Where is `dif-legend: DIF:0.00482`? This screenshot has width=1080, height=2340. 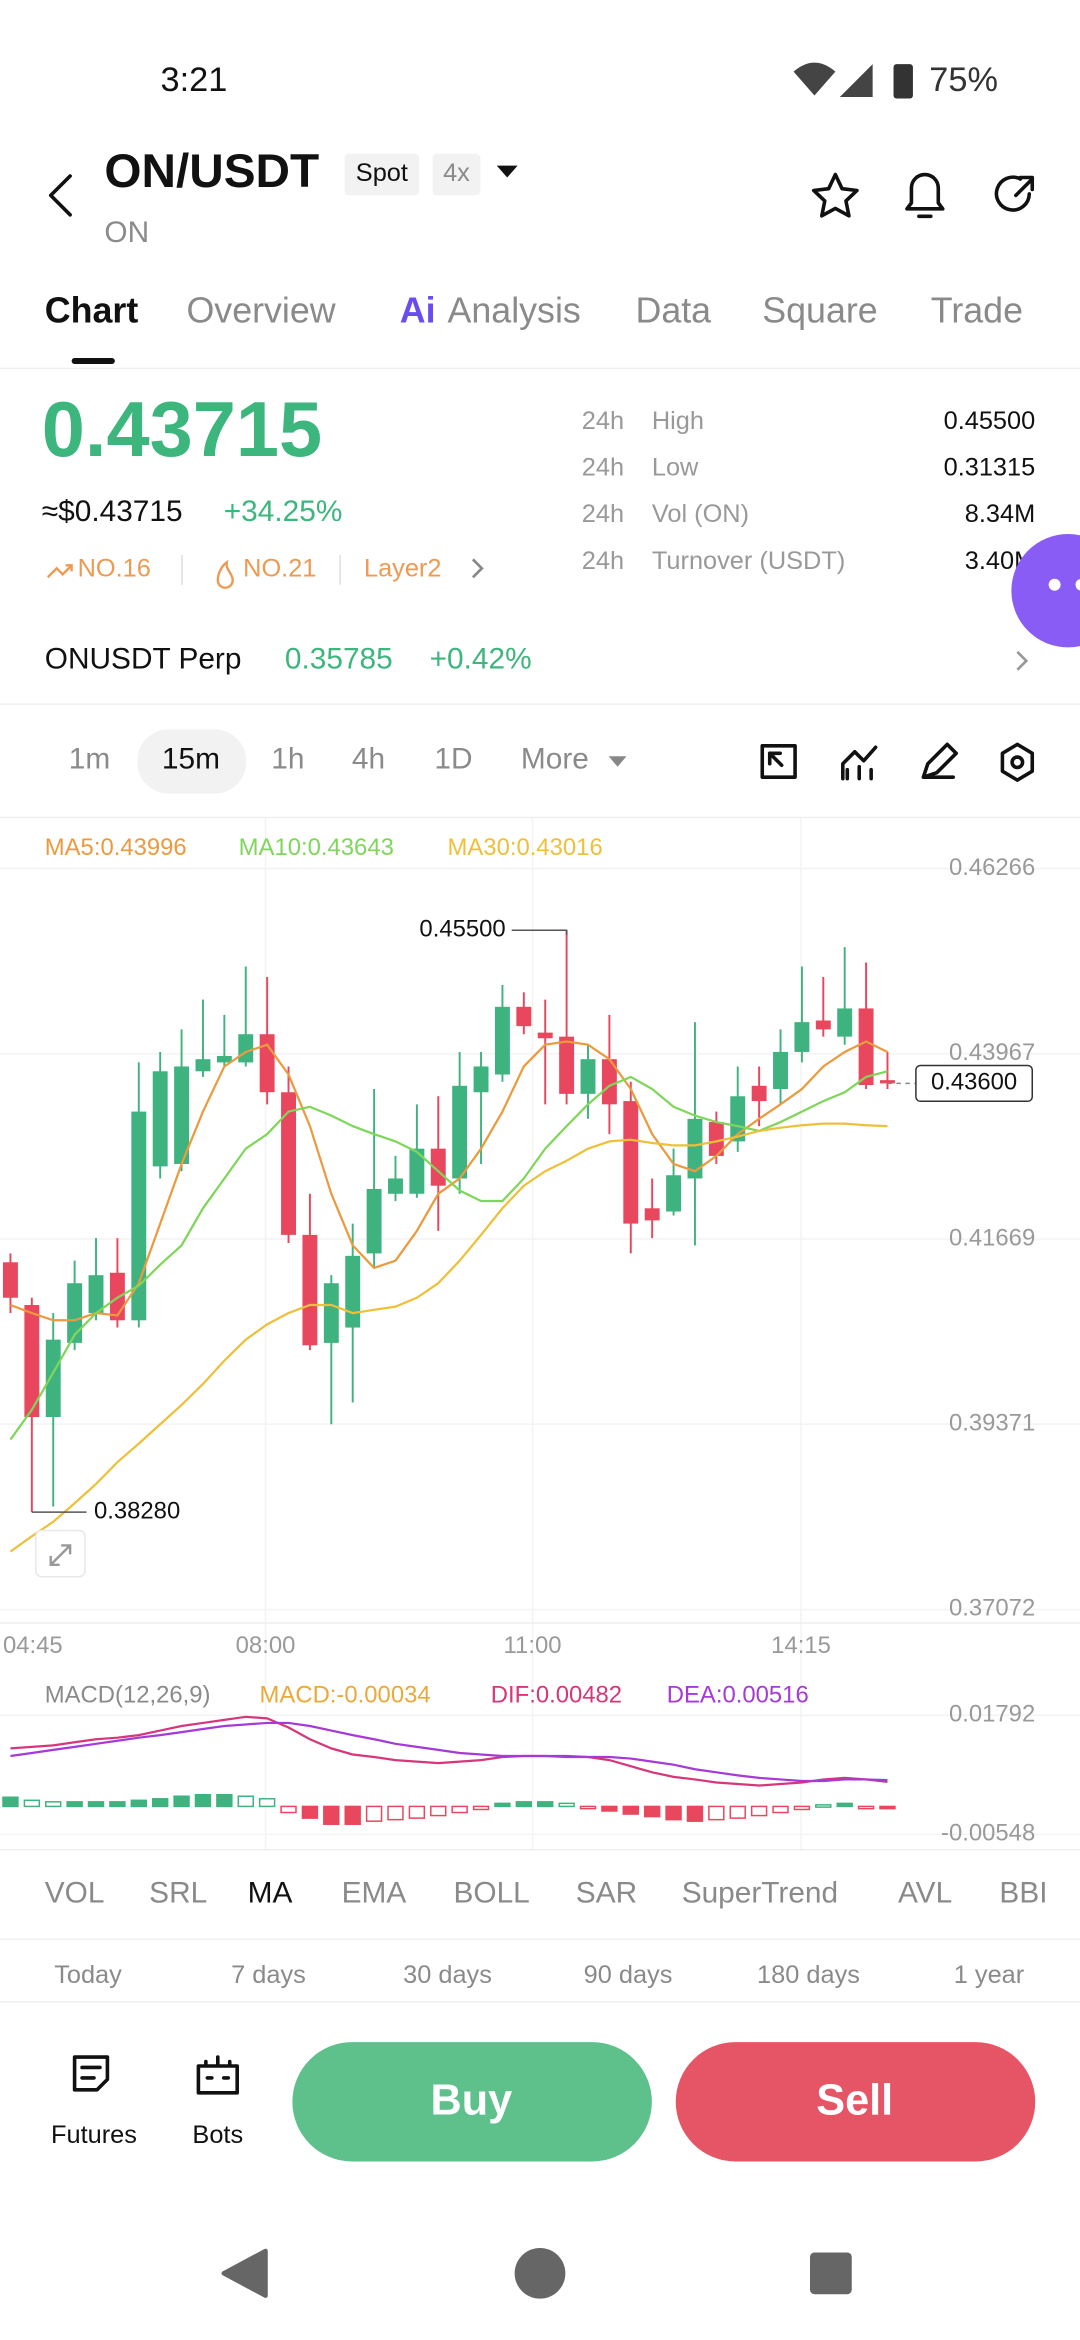 dif-legend: DIF:0.00482 is located at coordinates (556, 1694).